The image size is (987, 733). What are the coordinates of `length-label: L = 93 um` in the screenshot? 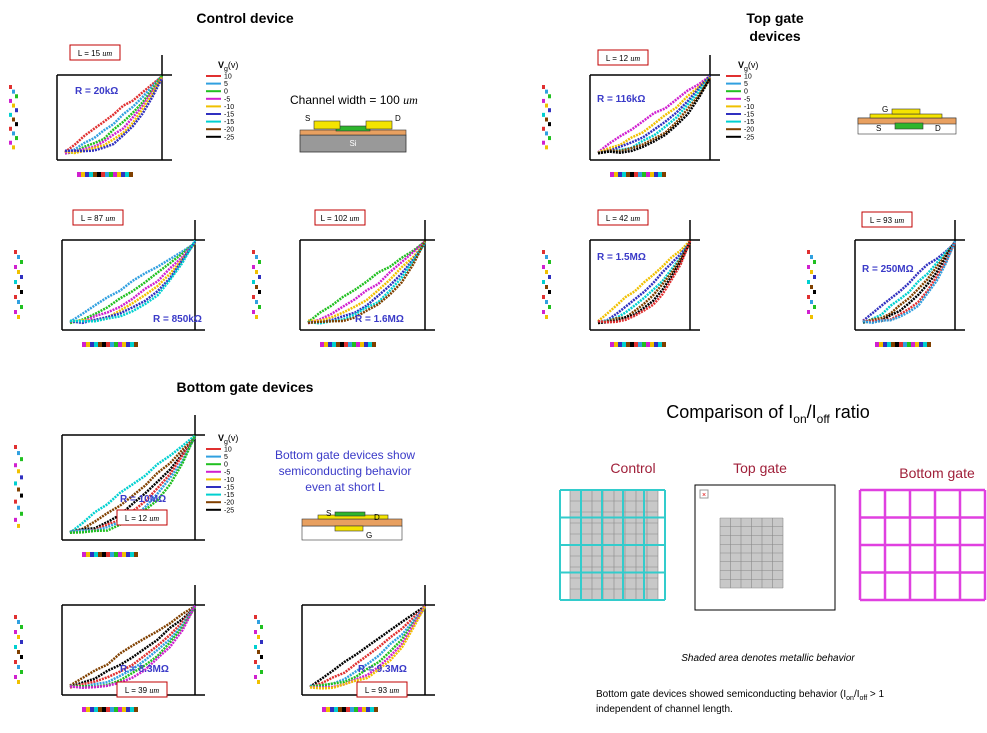 It's located at (382, 690).